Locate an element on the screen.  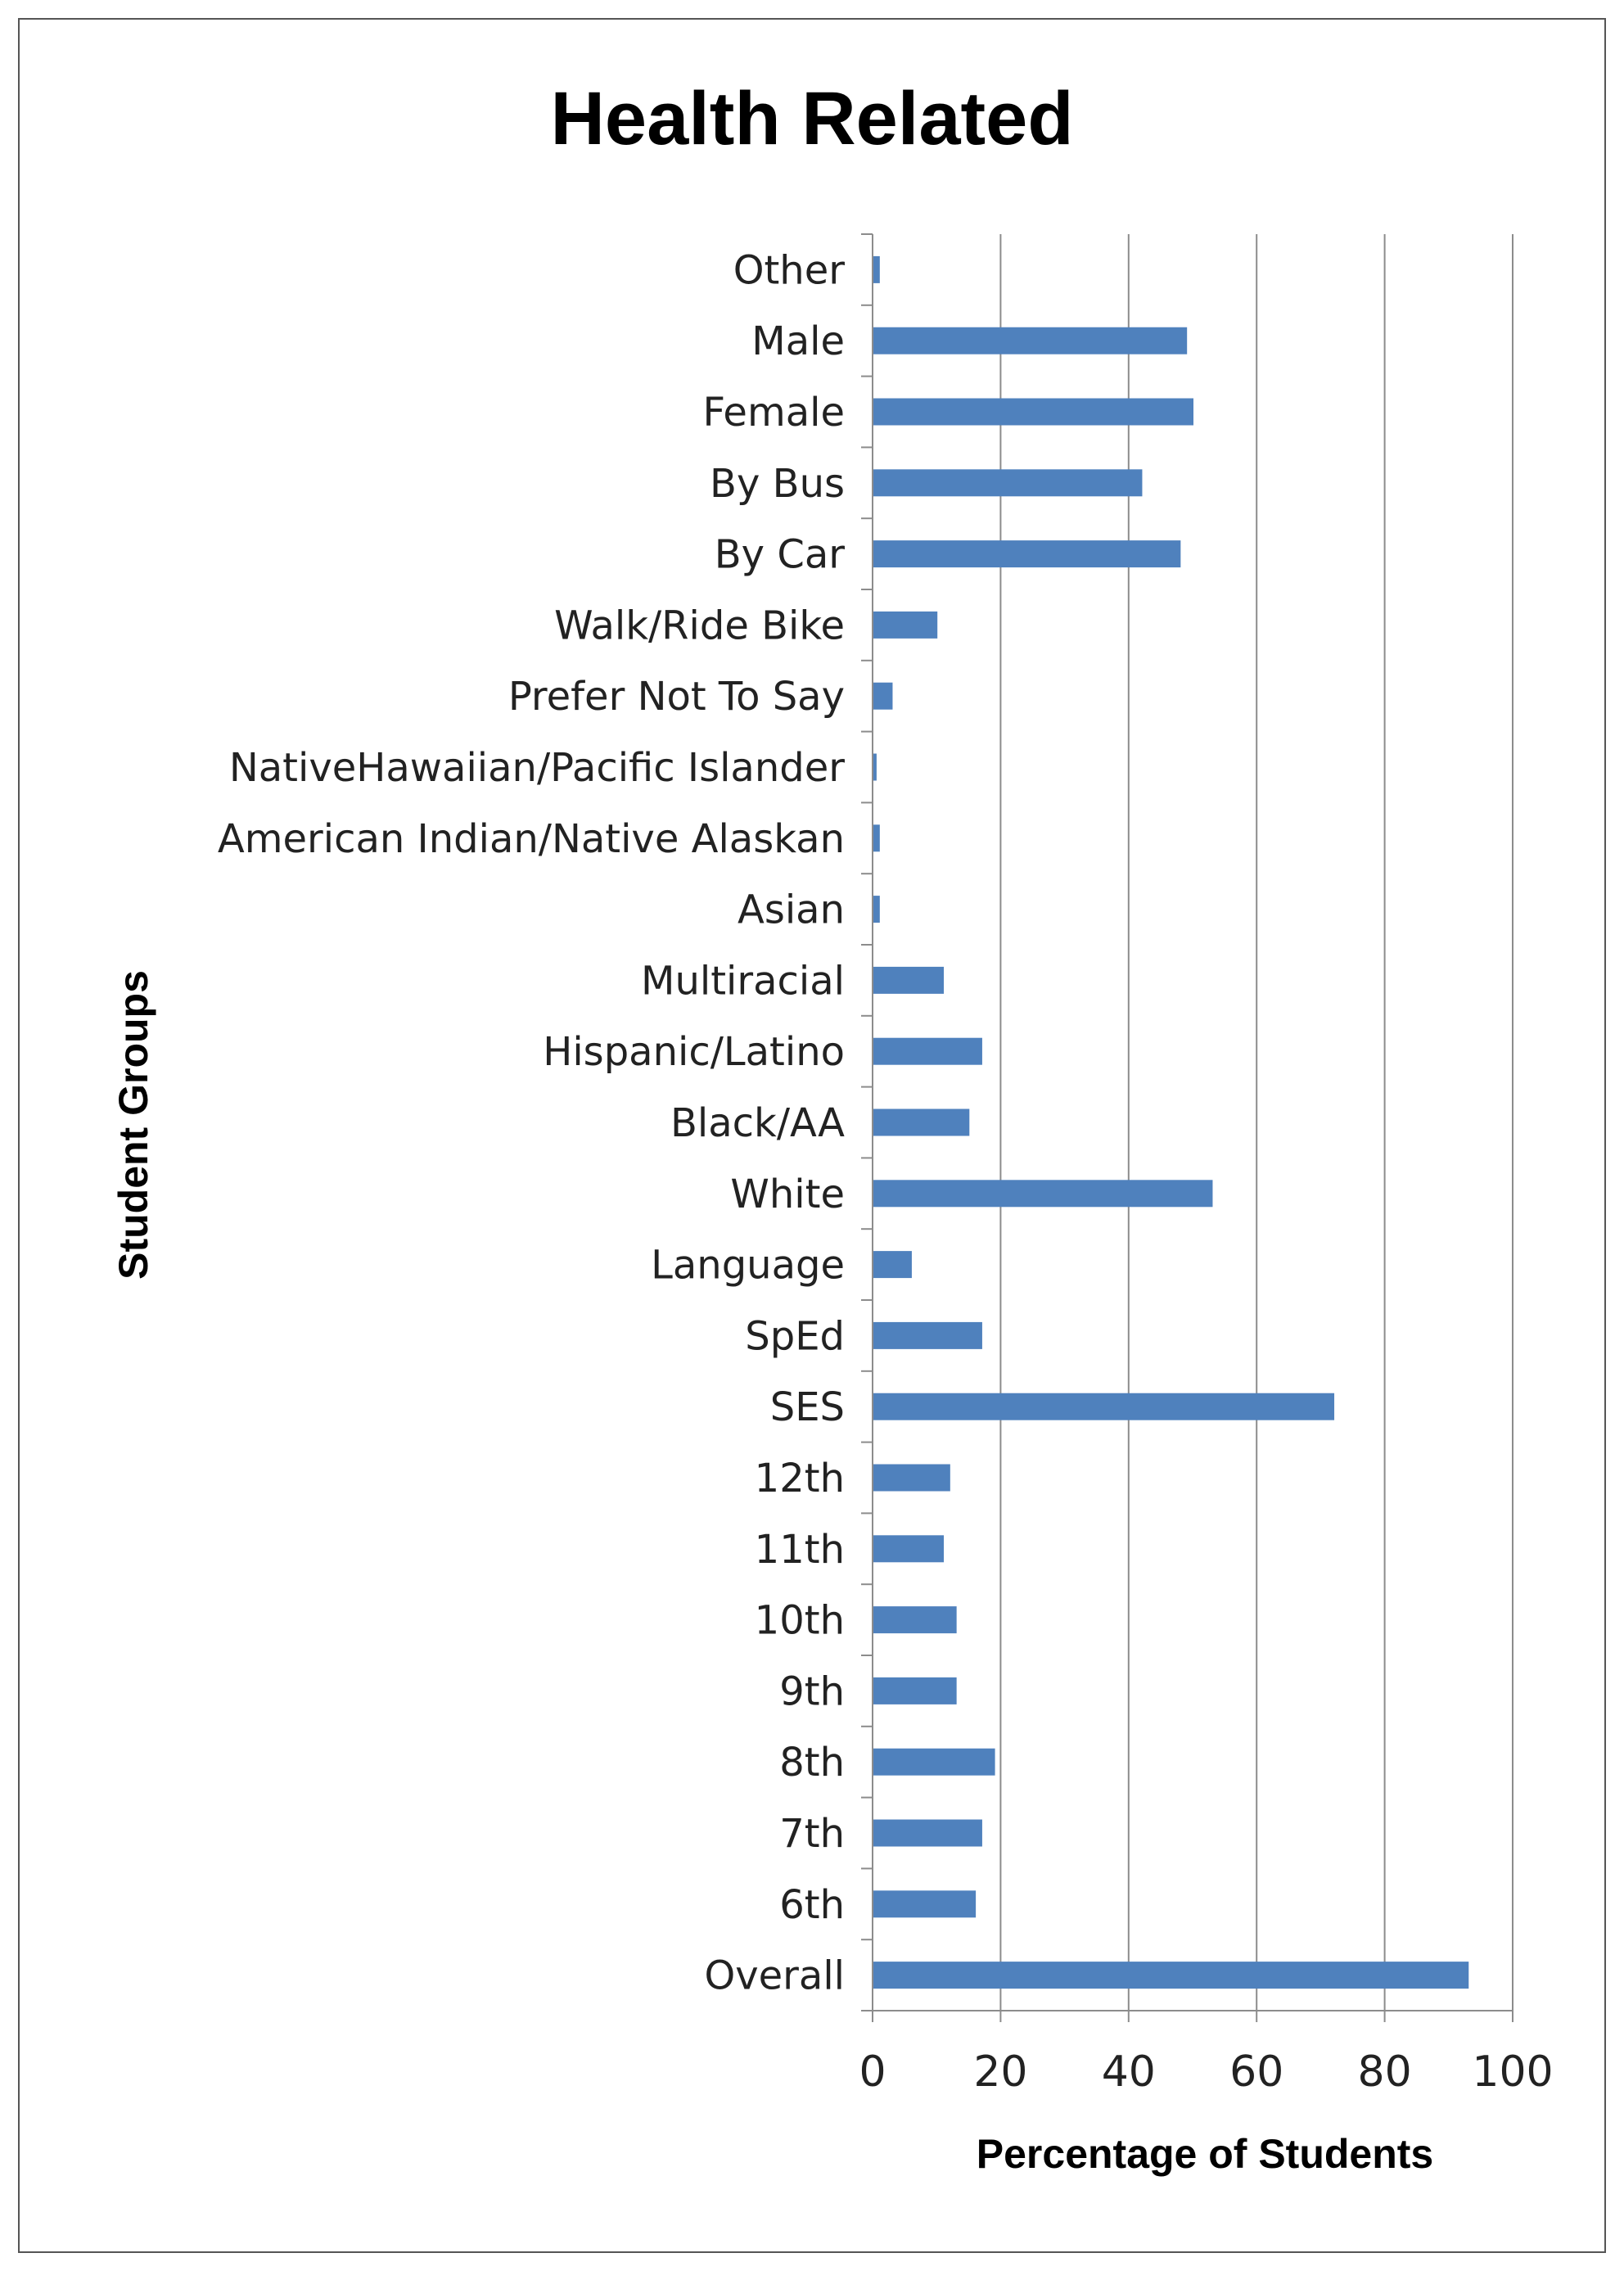
bar-prefer-not-to-say is located at coordinates (883, 696).